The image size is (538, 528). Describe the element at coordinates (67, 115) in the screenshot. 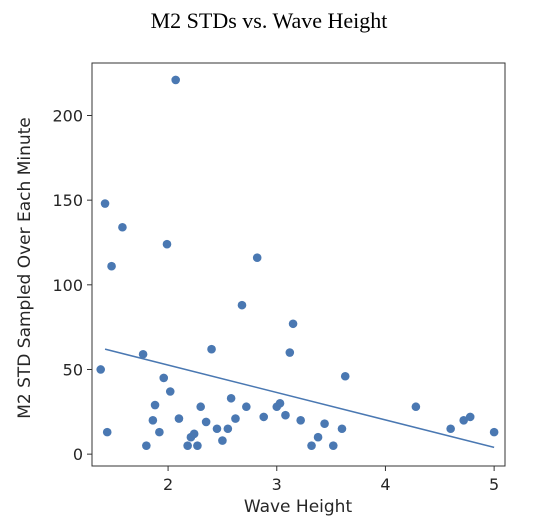

I see `y-tick-label: 200` at that location.